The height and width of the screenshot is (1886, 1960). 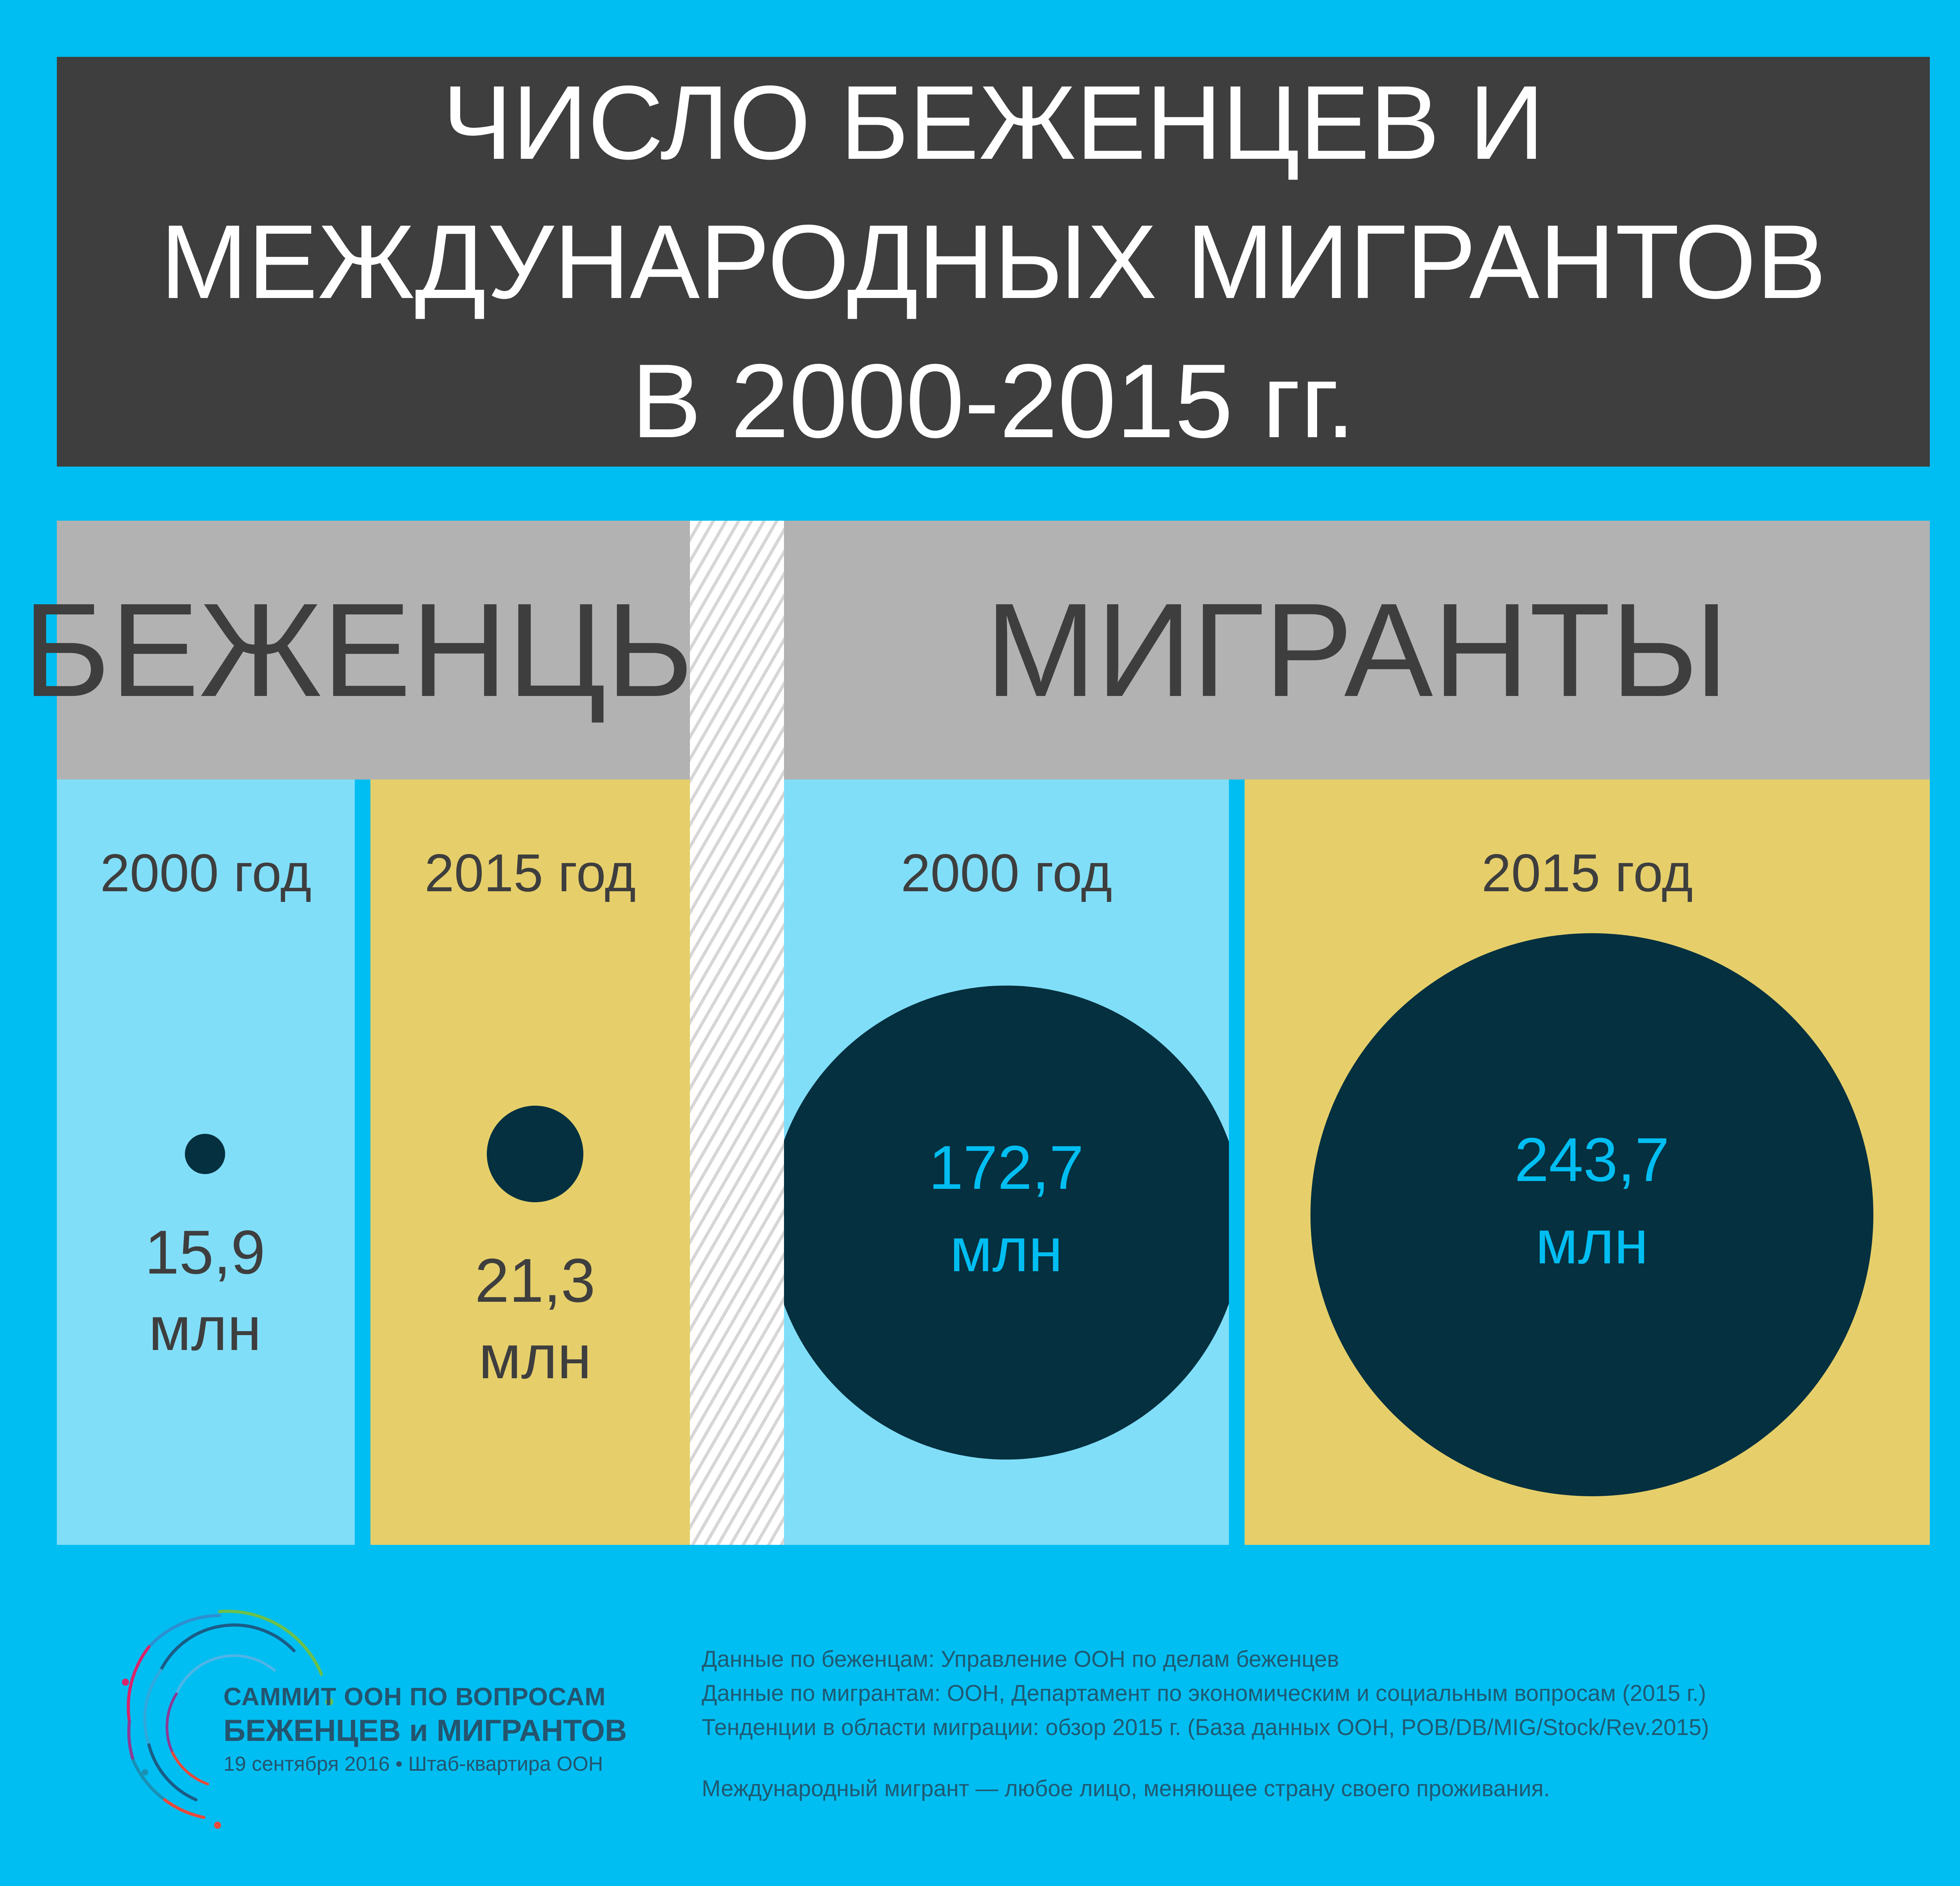 I want to click on title-line-1: ЧИСЛО БЕЖЕНЦЕВ И, so click(x=993, y=123).